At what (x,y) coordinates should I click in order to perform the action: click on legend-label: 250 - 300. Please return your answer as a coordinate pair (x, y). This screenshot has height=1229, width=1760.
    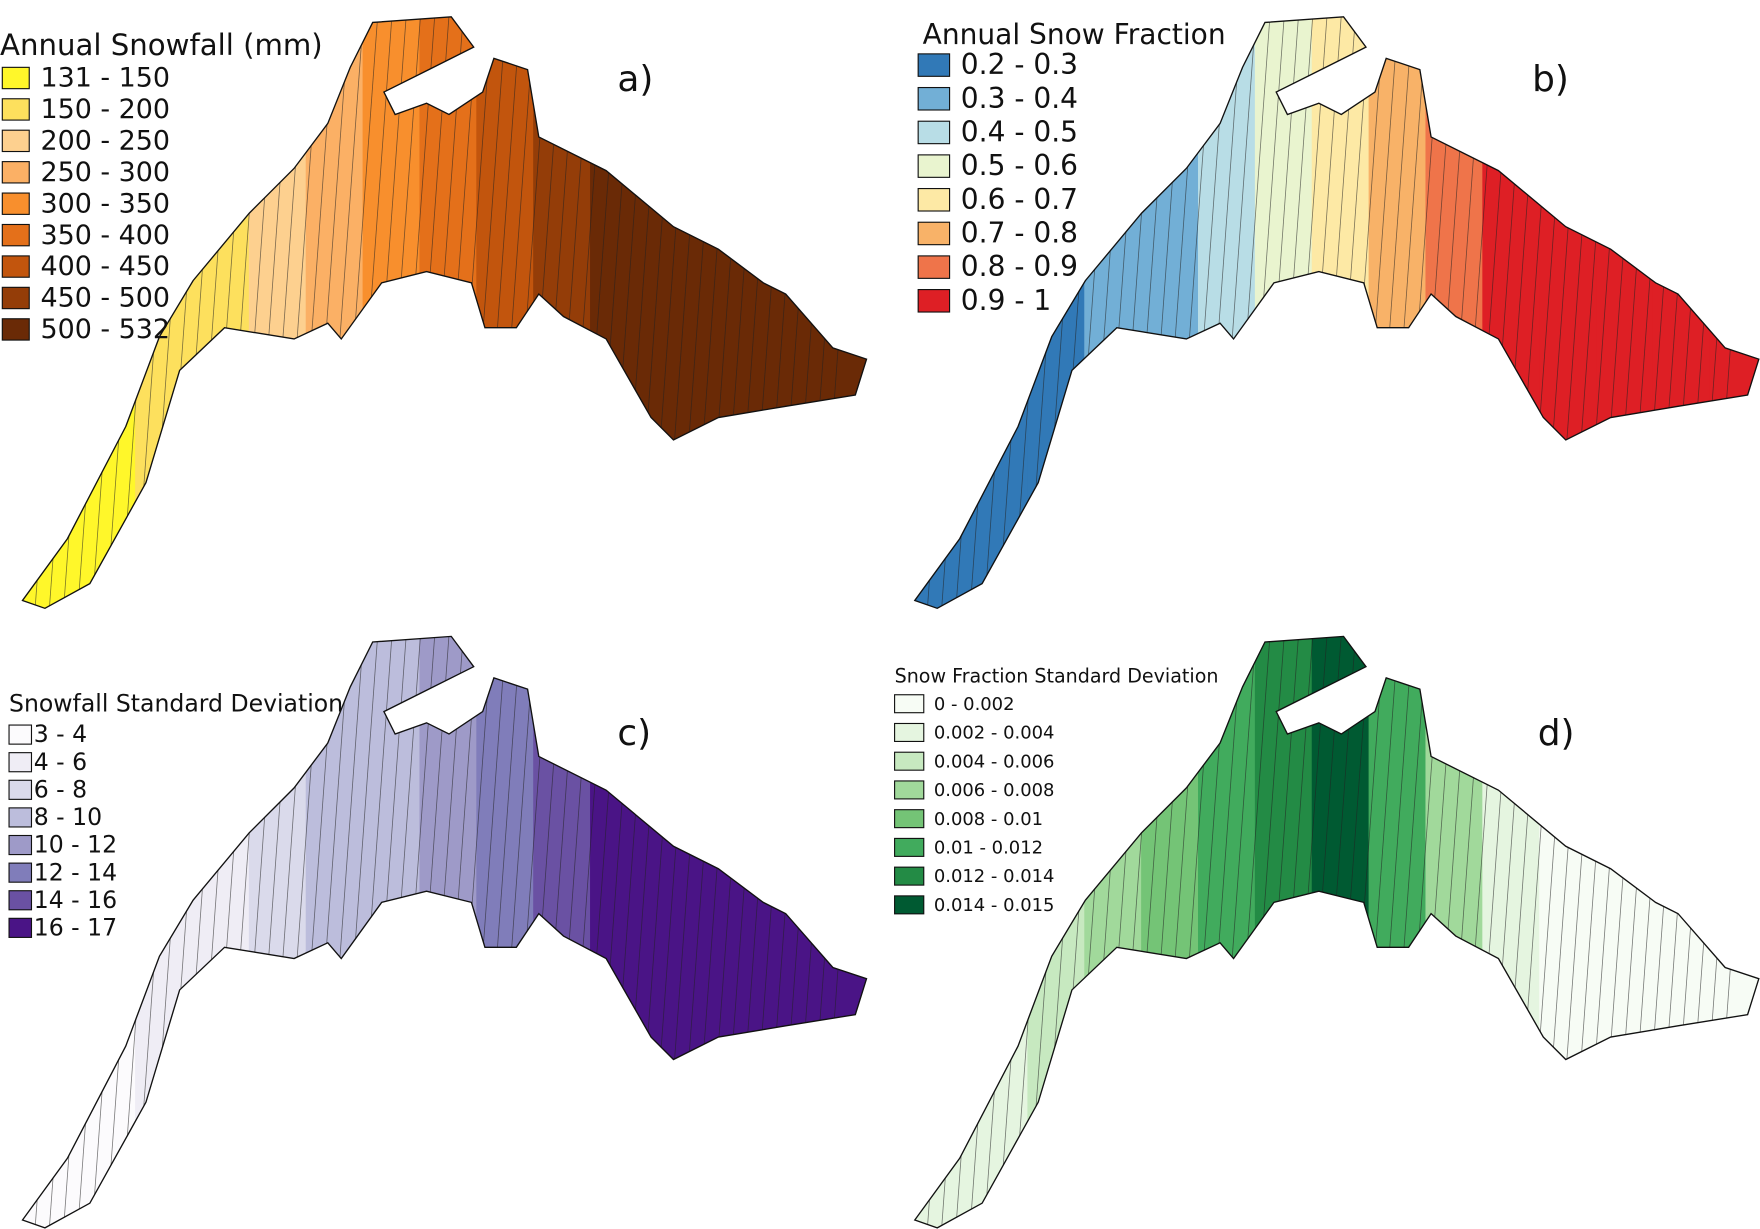
    Looking at the image, I should click on (105, 172).